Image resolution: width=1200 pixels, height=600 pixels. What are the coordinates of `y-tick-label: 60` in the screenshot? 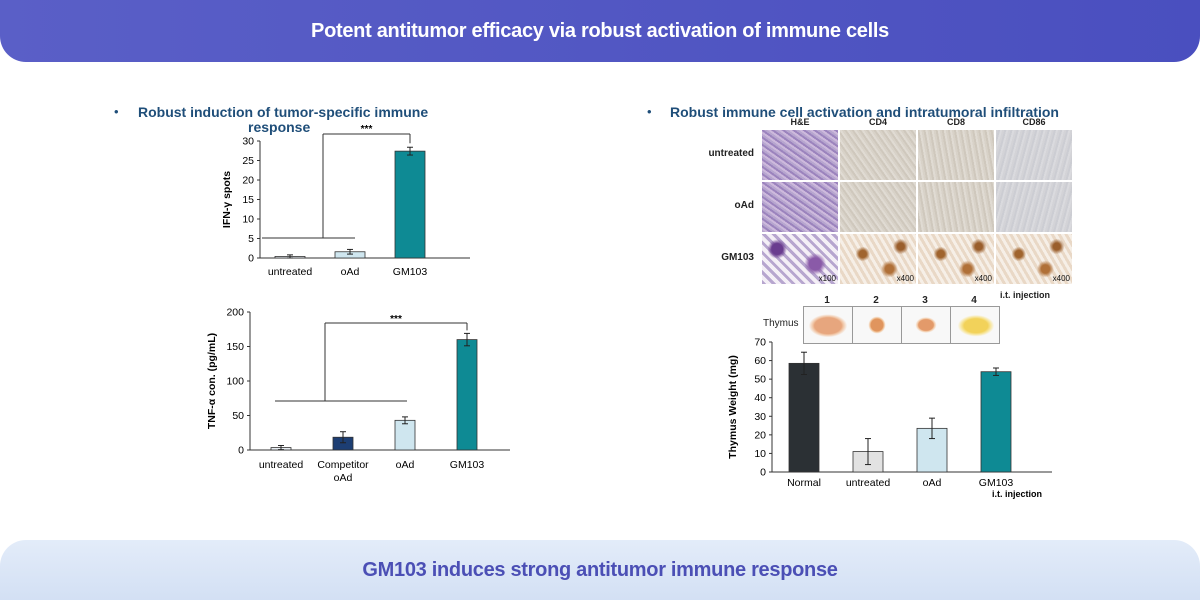 It's located at (760, 361).